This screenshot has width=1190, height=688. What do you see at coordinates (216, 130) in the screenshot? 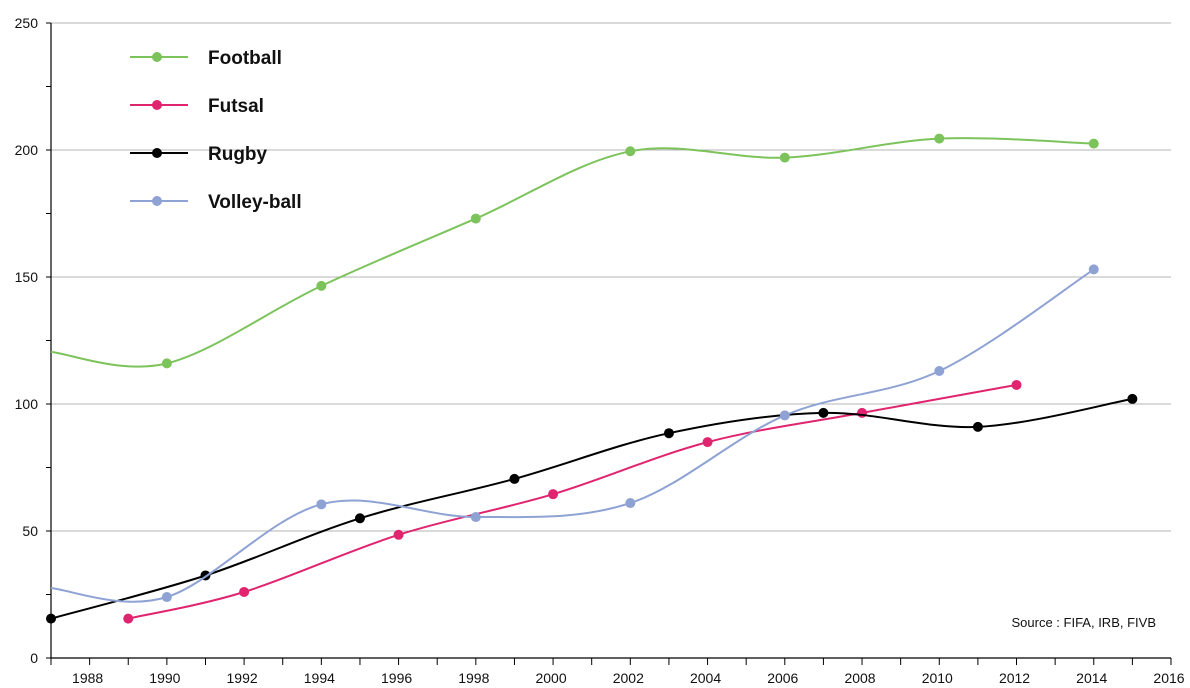
I see `chart-legend: Football Futsal Rugby Volley-ball` at bounding box center [216, 130].